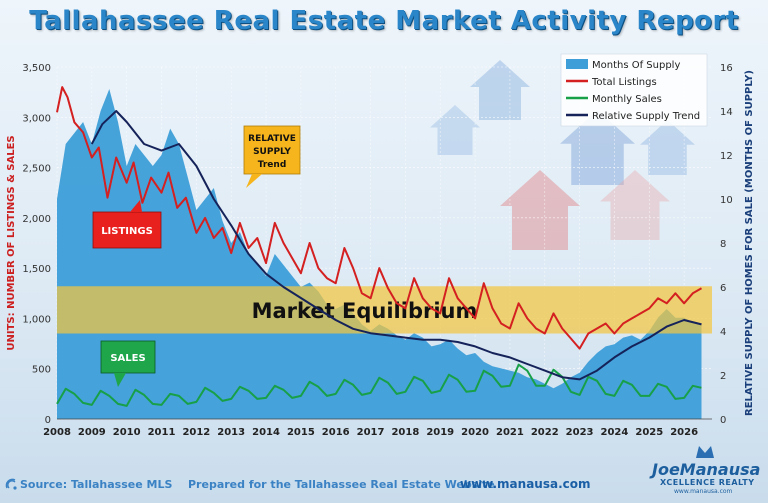 The height and width of the screenshot is (503, 768). Describe the element at coordinates (723, 420) in the screenshot. I see `right-tick-0: 0` at that location.